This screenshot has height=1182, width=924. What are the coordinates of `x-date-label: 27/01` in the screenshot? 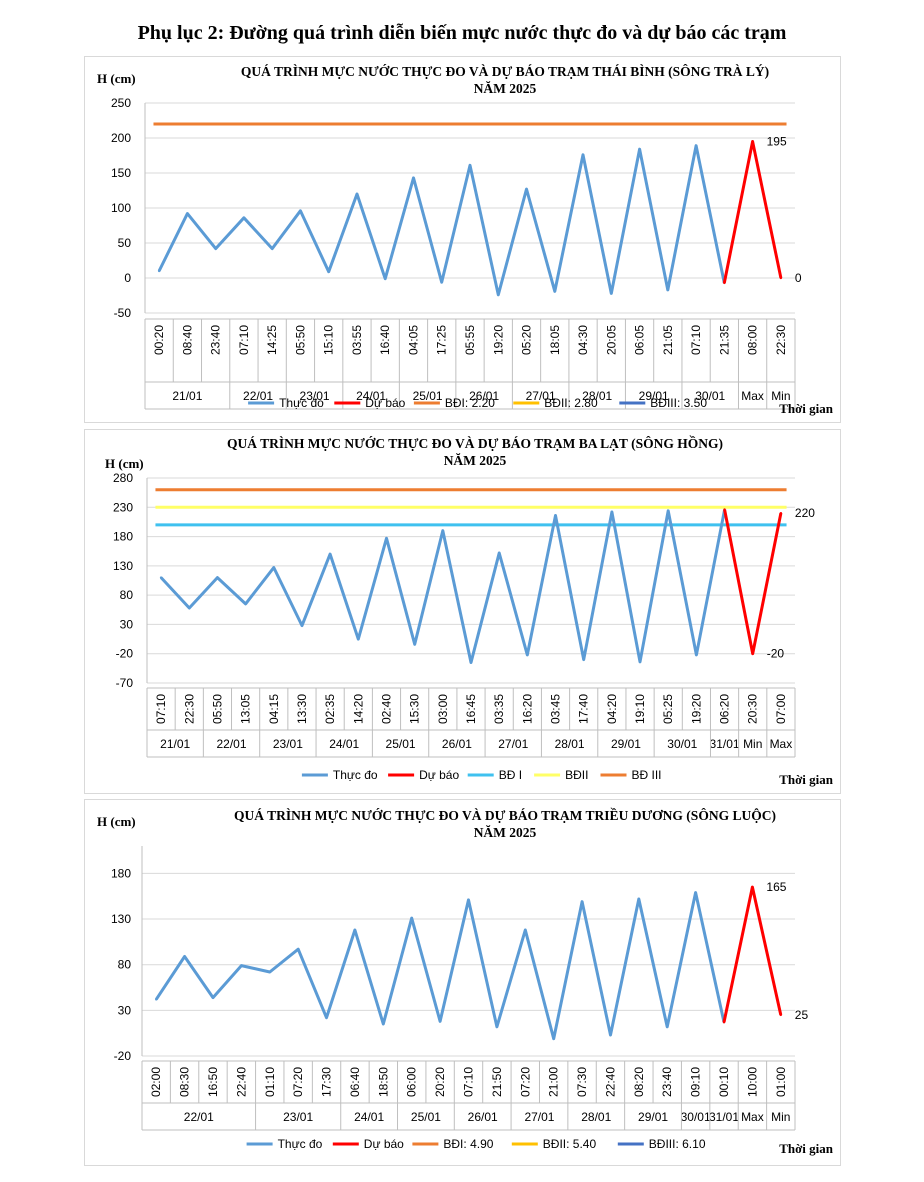 It's located at (539, 1117).